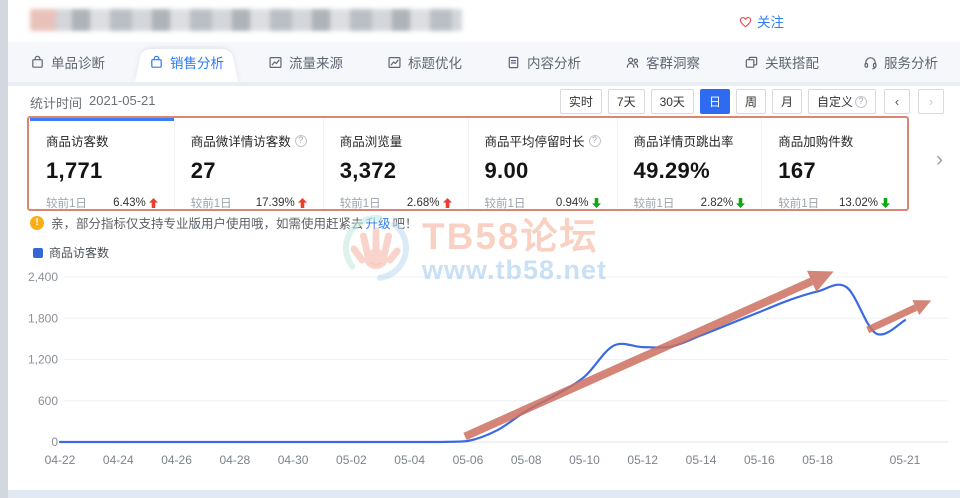  What do you see at coordinates (672, 101) in the screenshot?
I see `range-button-30天: 30天` at bounding box center [672, 101].